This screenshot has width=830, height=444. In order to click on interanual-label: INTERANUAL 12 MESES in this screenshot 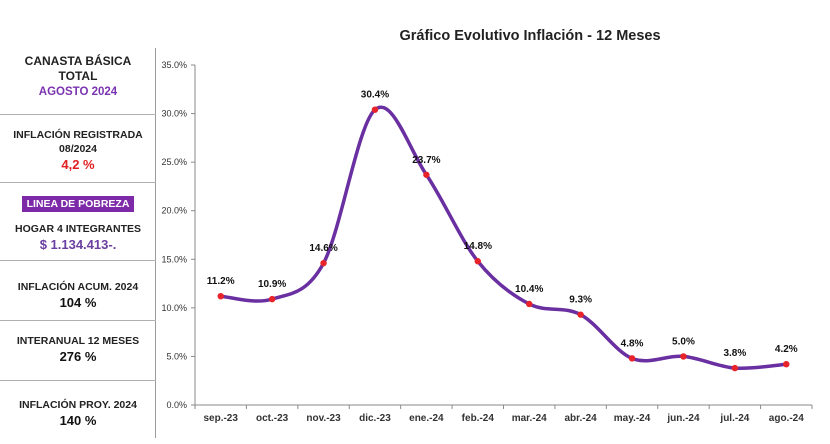, I will do `click(78, 341)`.